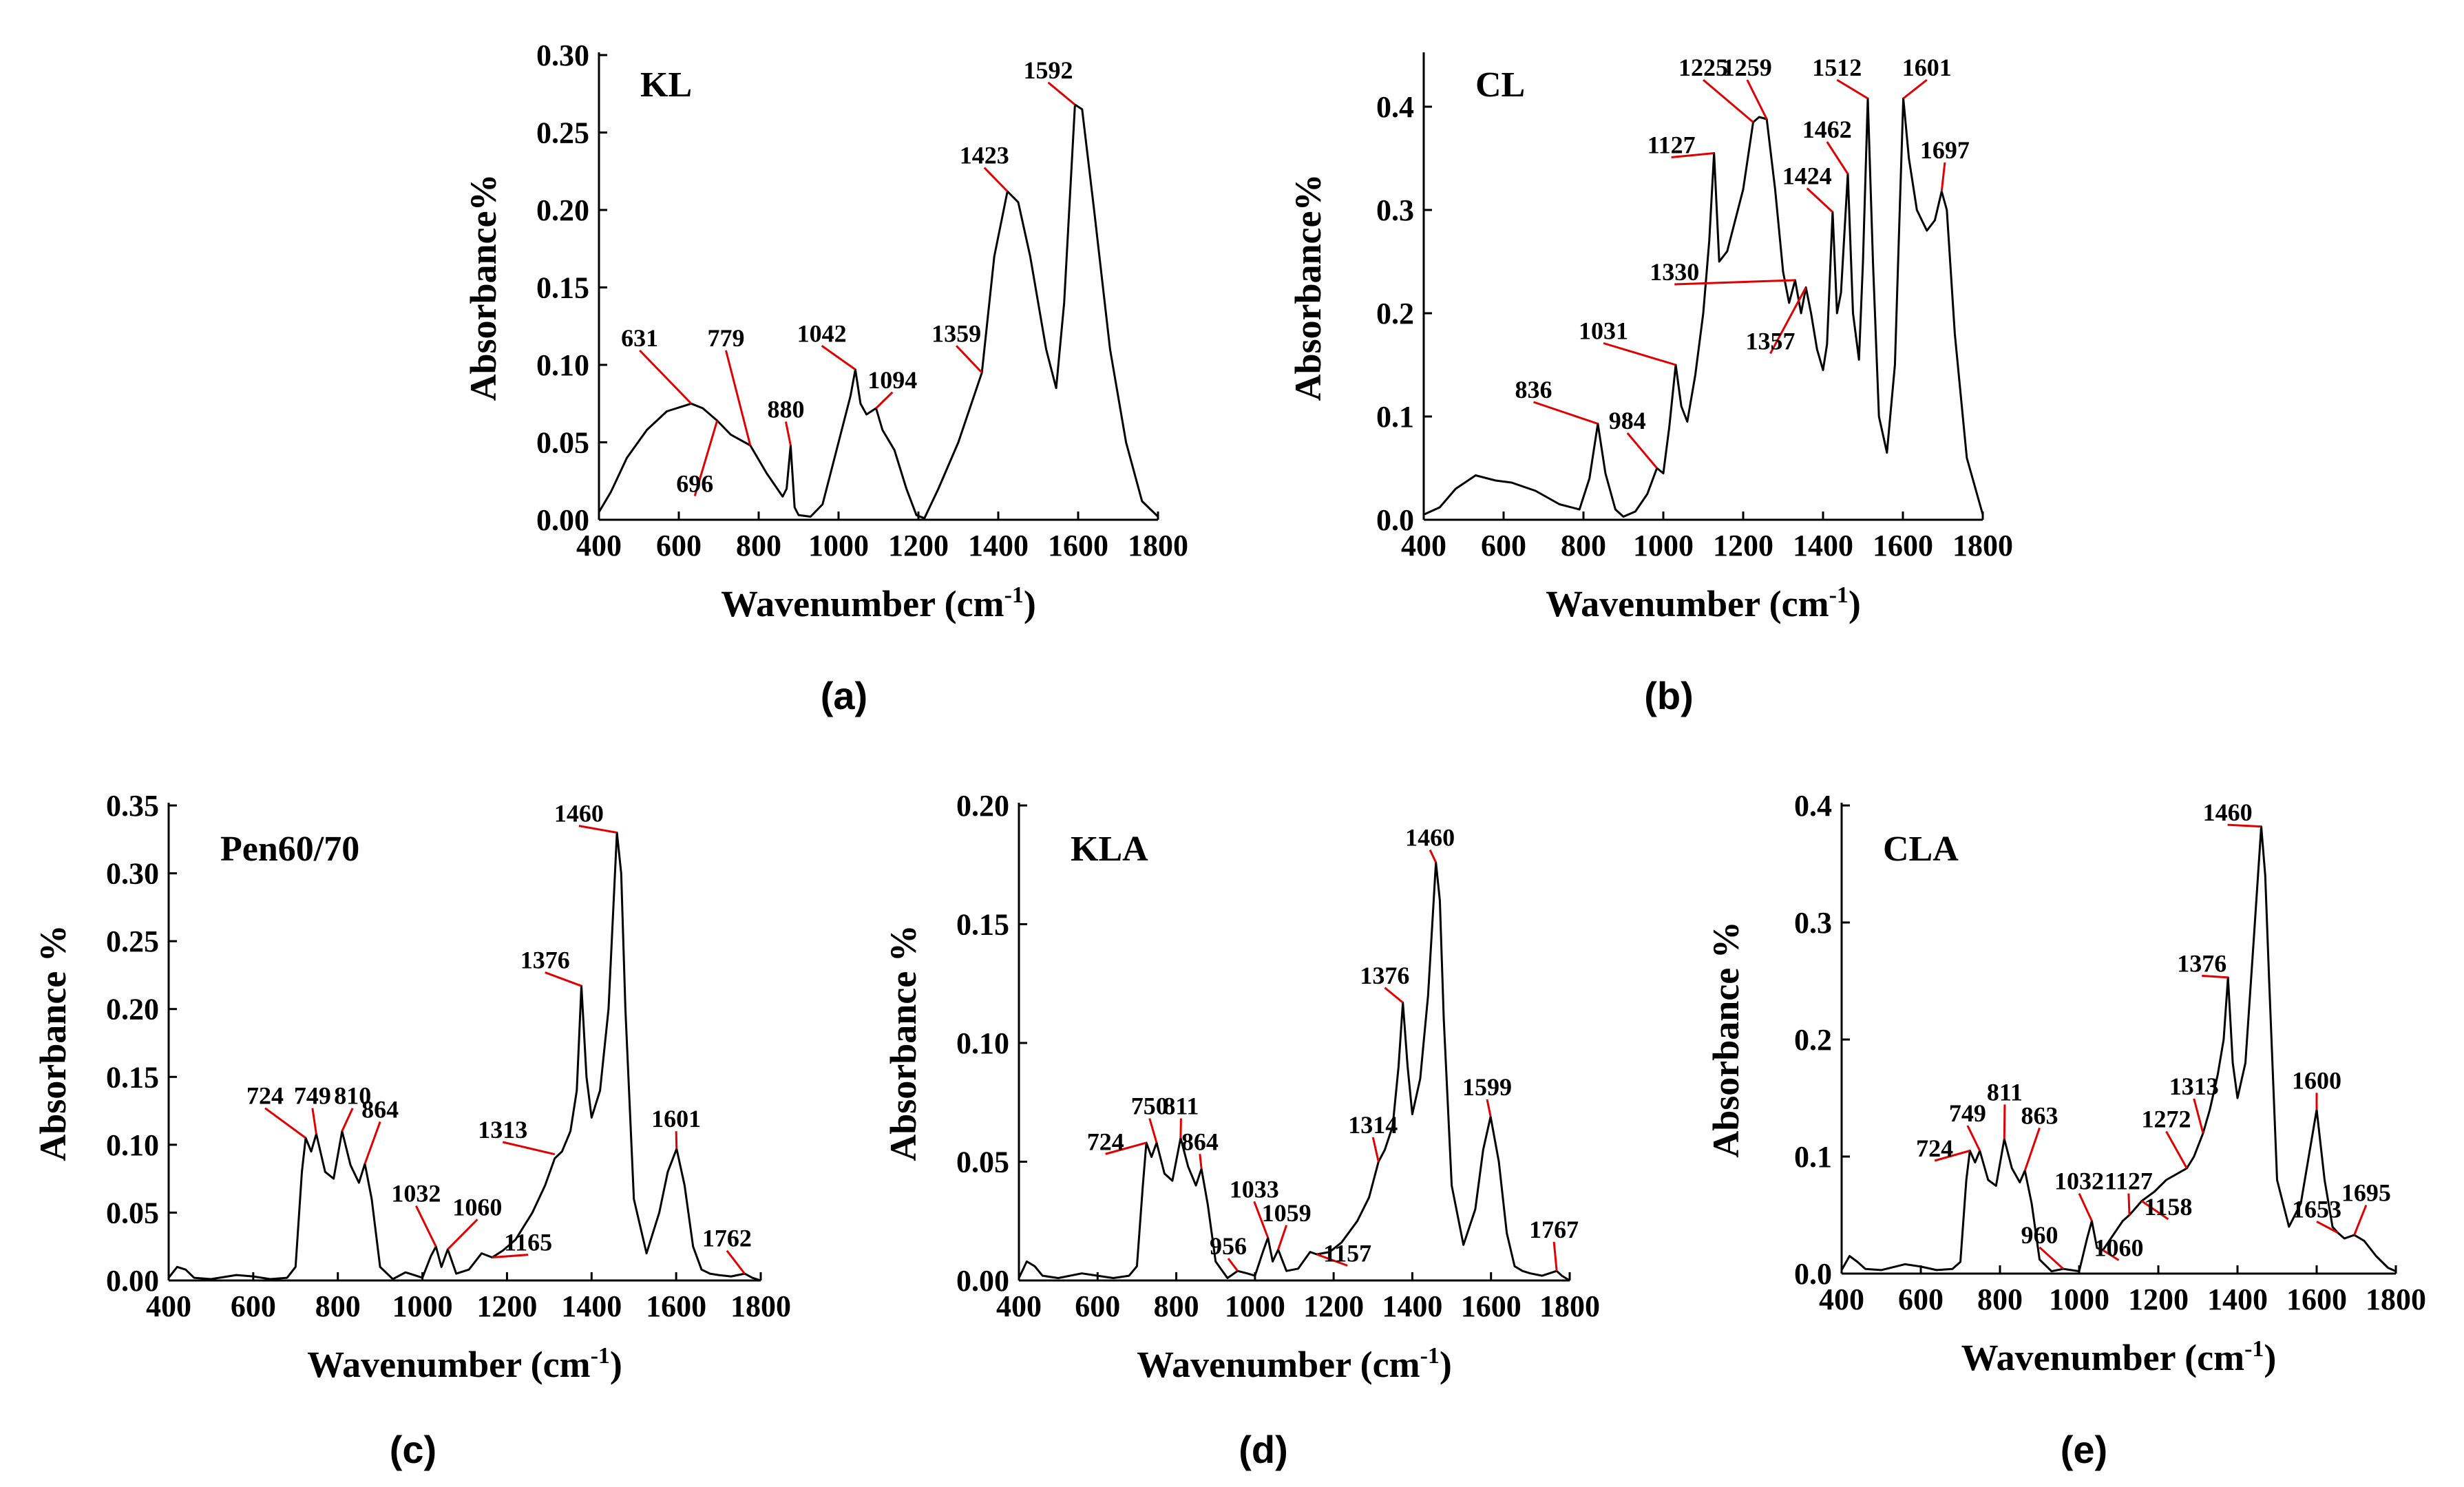  Describe the element at coordinates (1254, 1189) in the screenshot. I see `peak-label: 1033` at that location.